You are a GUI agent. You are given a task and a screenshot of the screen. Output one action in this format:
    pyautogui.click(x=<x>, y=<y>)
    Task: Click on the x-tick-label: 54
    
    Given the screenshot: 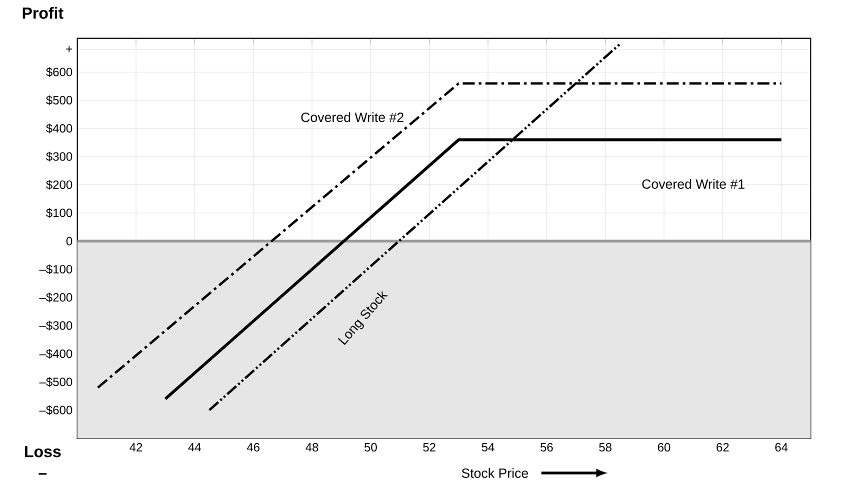 What is the action you would take?
    pyautogui.click(x=488, y=447)
    